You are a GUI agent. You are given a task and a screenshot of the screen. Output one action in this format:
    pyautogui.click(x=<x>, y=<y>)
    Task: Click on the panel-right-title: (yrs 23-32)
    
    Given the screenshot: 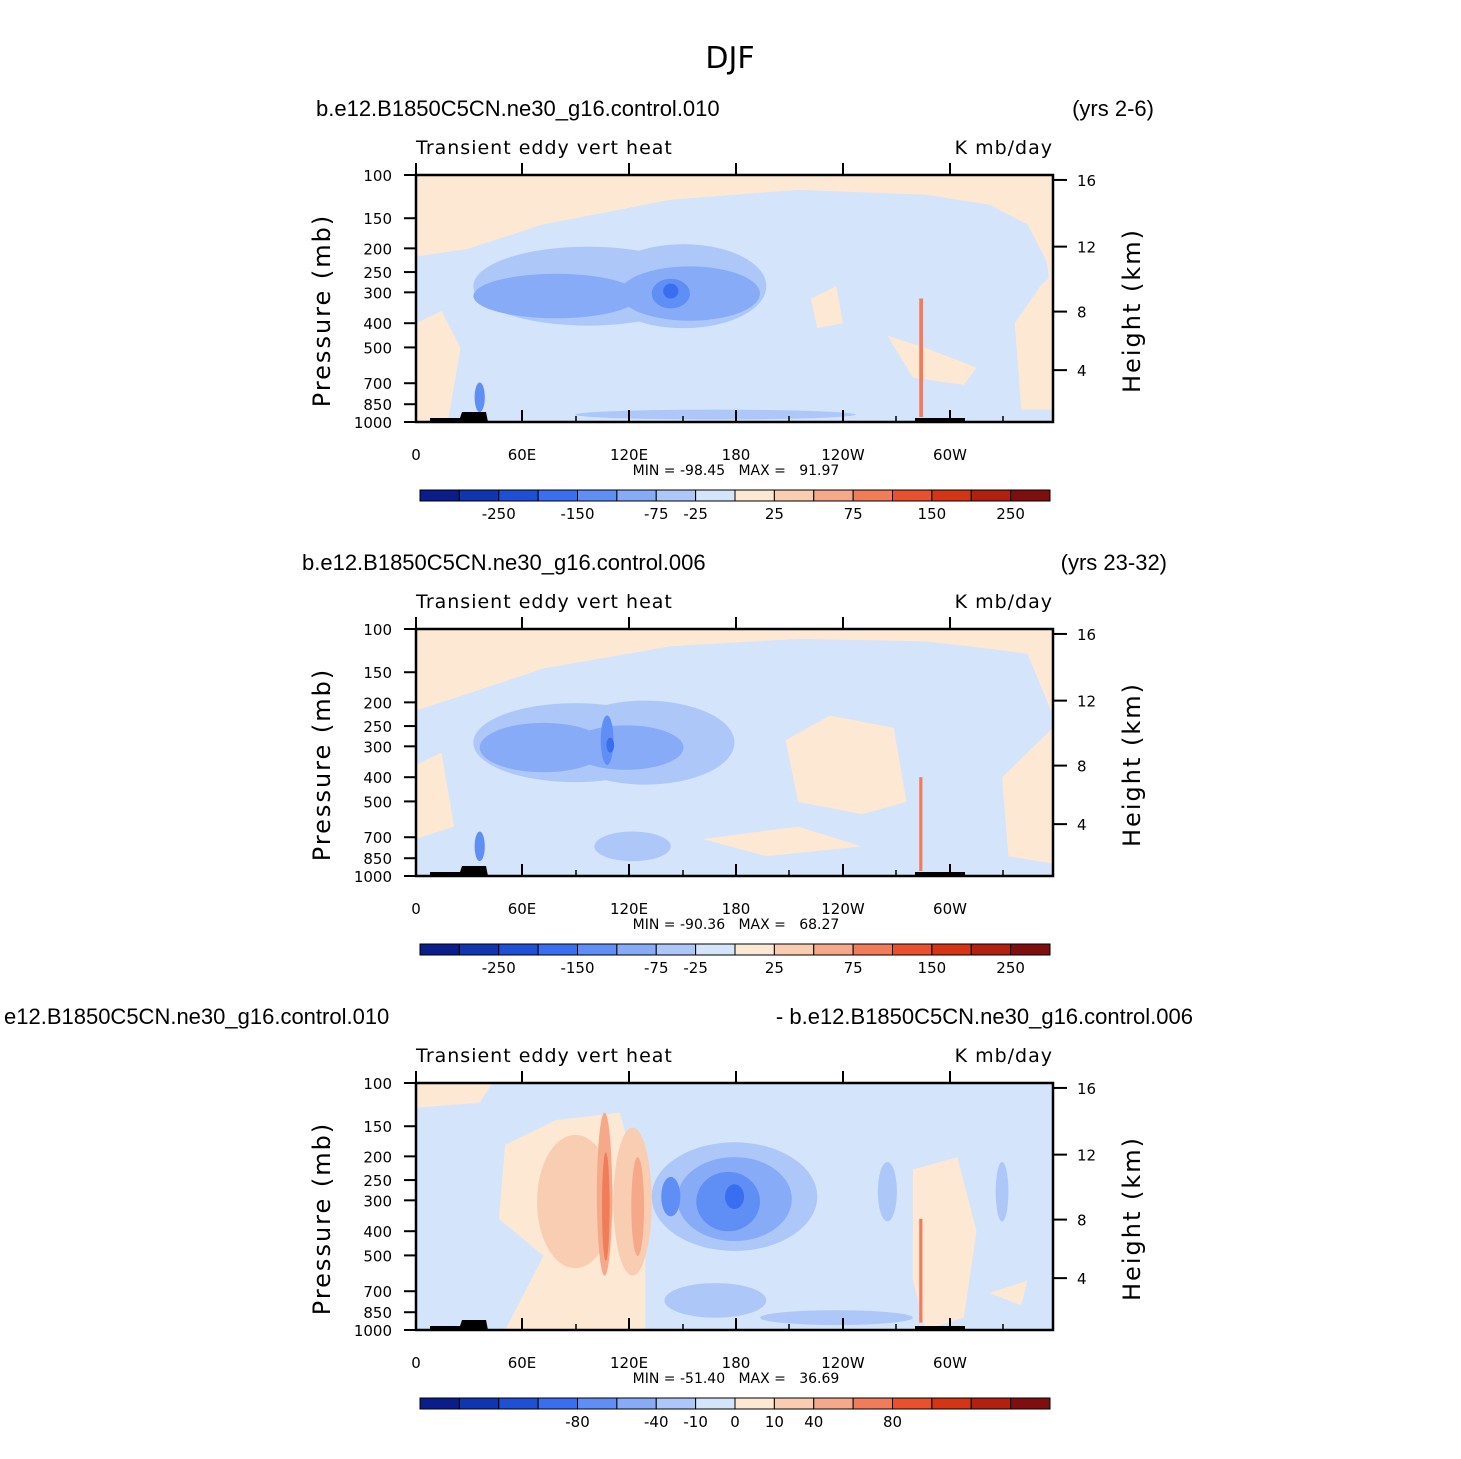 What is the action you would take?
    pyautogui.click(x=1114, y=562)
    